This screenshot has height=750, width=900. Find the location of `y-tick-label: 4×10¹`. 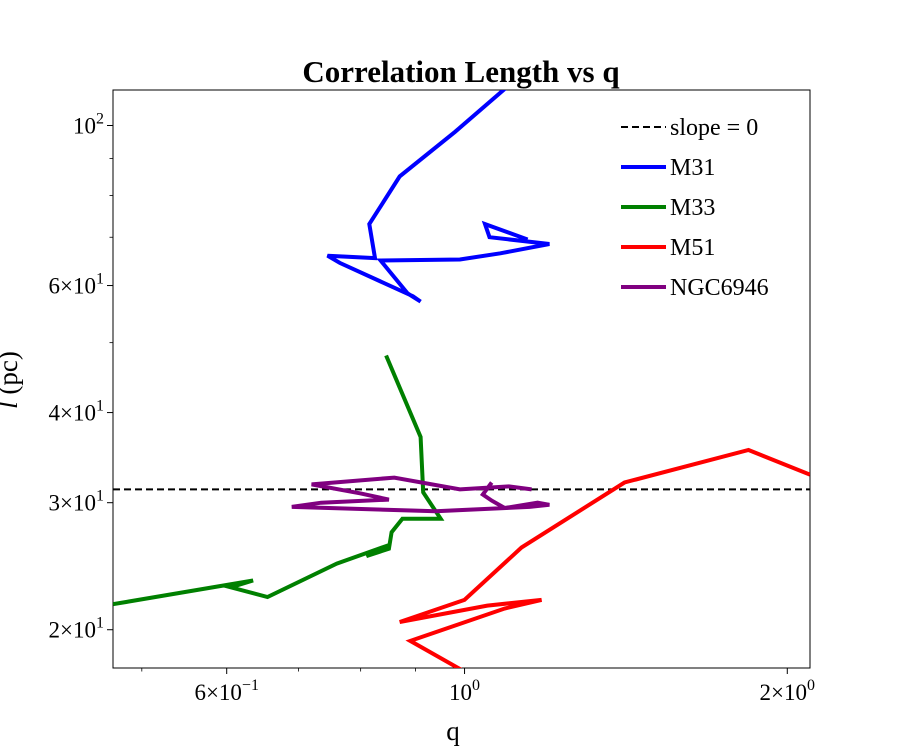

y-tick-label: 4×10¹ is located at coordinates (76, 412).